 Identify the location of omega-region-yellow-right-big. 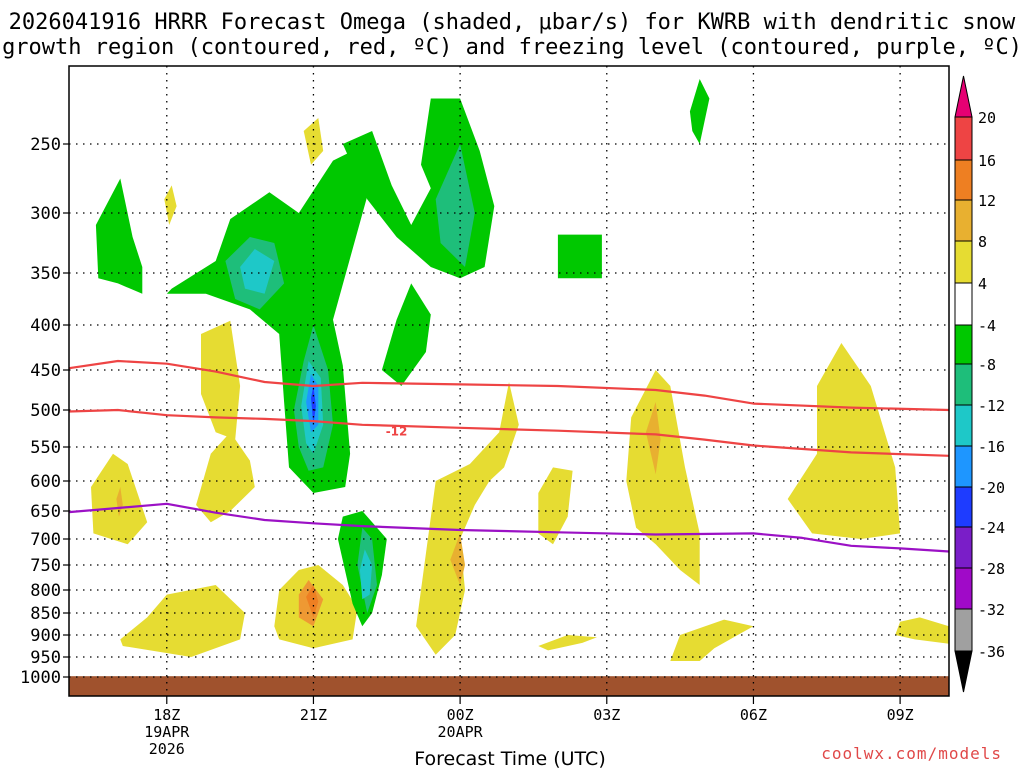
(844, 441).